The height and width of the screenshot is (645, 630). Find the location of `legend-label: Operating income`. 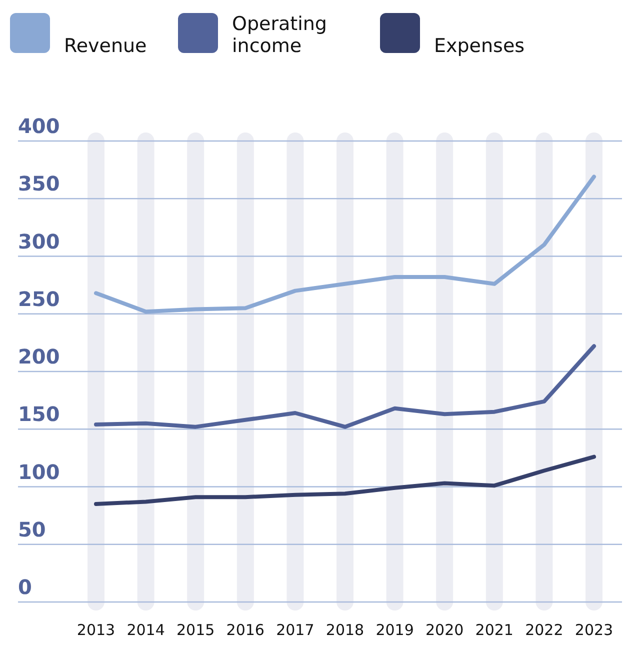

legend-label: Operating income is located at coordinates (279, 35).